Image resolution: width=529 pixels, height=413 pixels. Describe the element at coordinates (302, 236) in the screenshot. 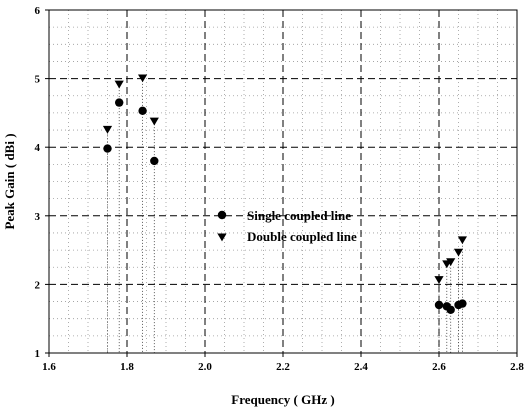

I see `legend-label-double: Double coupled line` at that location.